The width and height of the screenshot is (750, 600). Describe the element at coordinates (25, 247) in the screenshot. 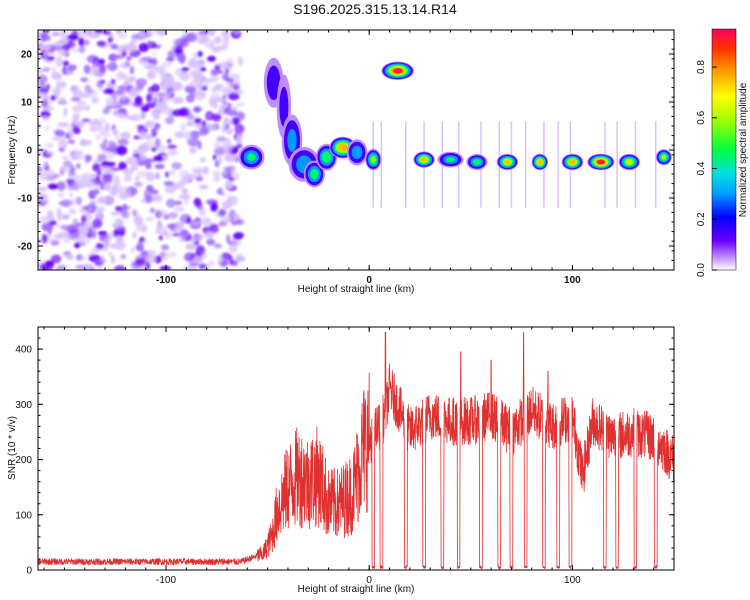

I see `y-tick-label: -20` at that location.